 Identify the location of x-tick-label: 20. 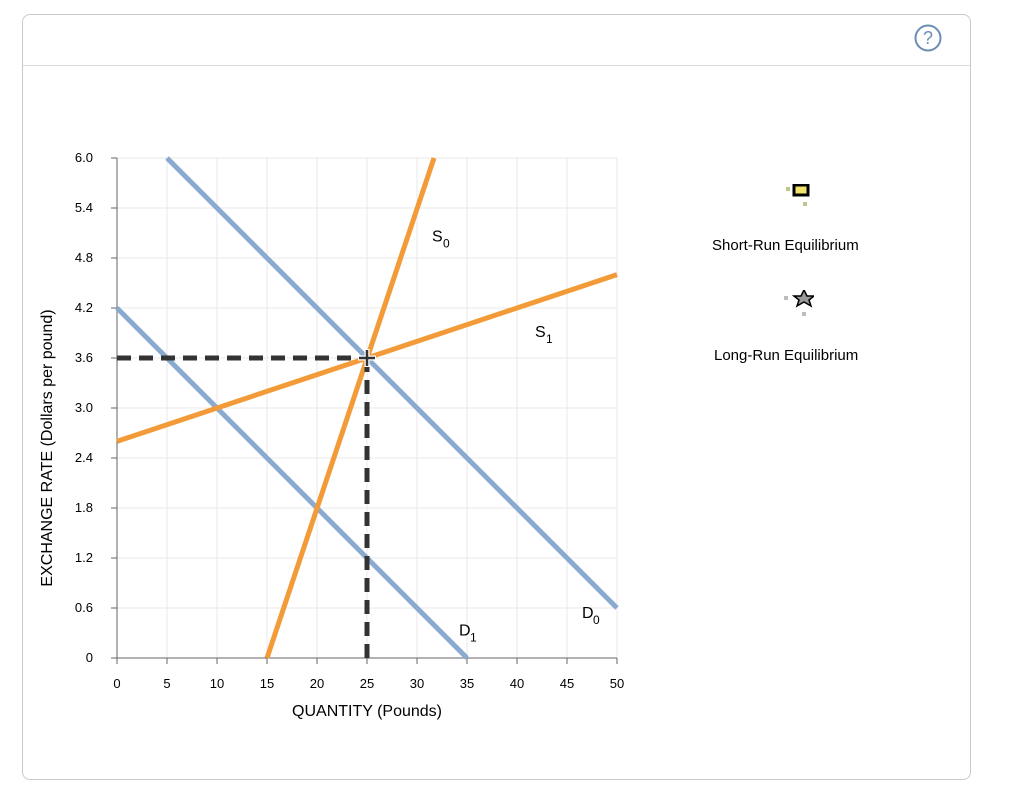
(317, 683).